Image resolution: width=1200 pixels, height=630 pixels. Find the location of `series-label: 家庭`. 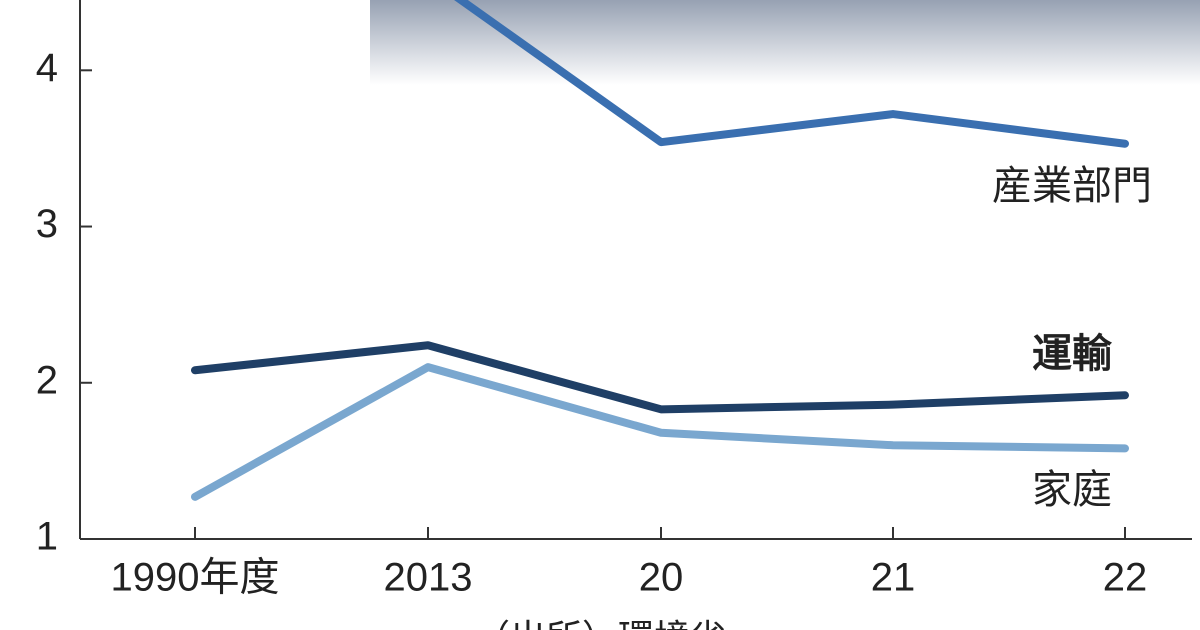

series-label: 家庭 is located at coordinates (1072, 490).